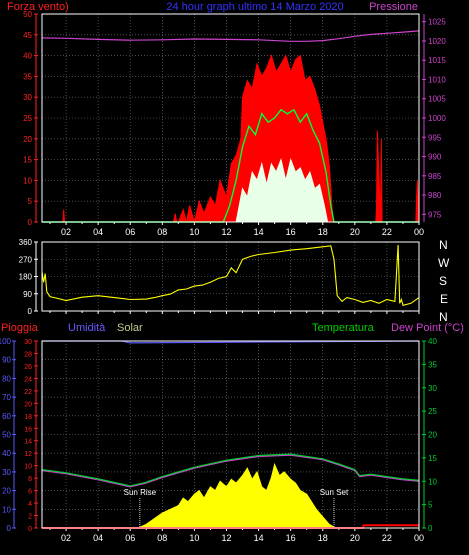  What do you see at coordinates (20, 328) in the screenshot?
I see `rain-label: Pioggia` at bounding box center [20, 328].